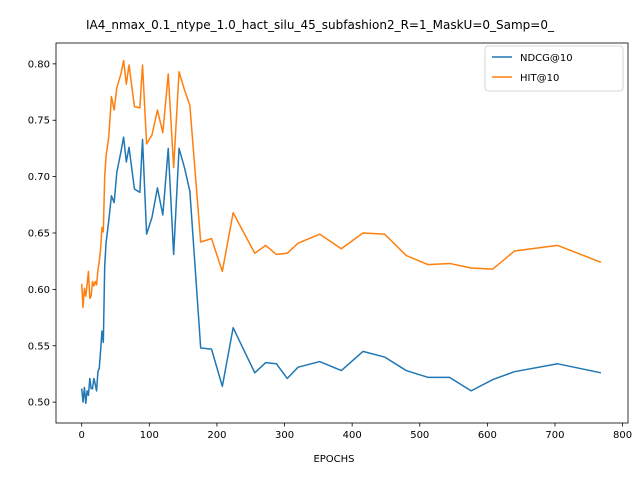 This screenshot has width=640, height=480. What do you see at coordinates (39, 234) in the screenshot?
I see `y-tick-label: 0.65` at bounding box center [39, 234].